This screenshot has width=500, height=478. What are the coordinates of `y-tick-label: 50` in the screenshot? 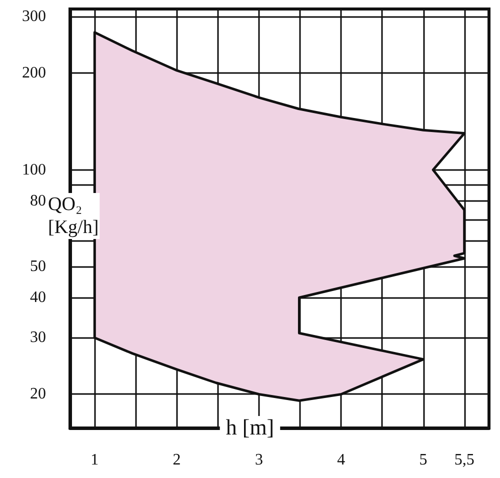 It's located at (38, 266).